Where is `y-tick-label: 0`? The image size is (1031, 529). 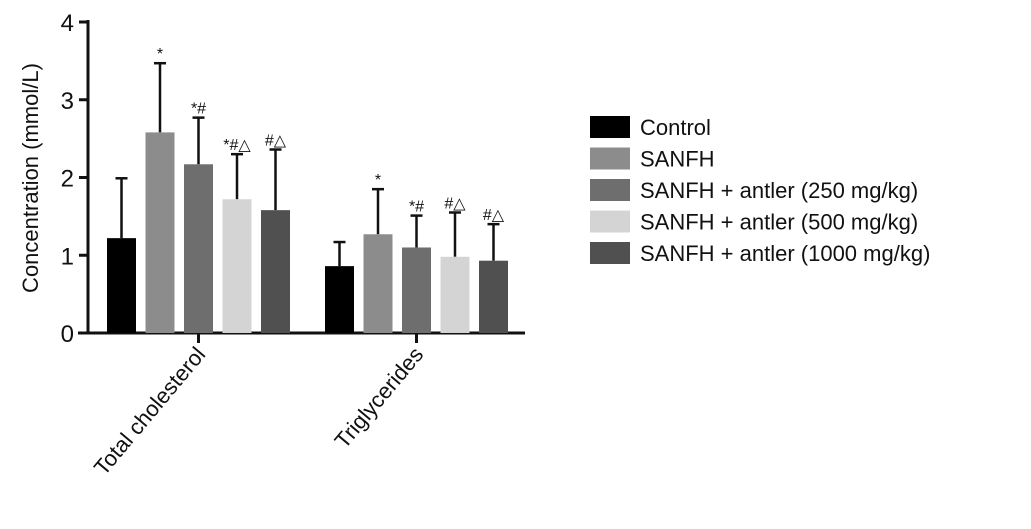 y-tick-label: 0 is located at coordinates (67, 334).